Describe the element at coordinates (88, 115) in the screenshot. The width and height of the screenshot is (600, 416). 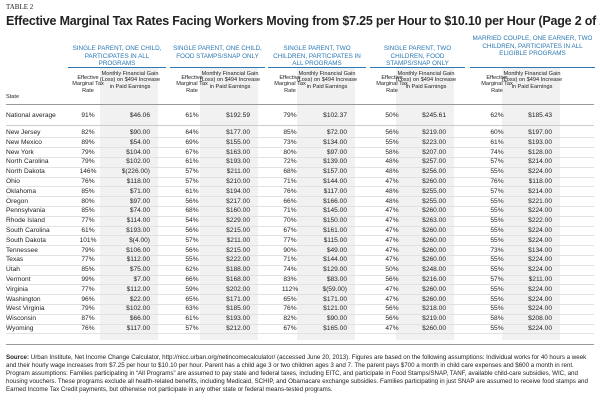
I see `national-average-rate: 91%` at that location.